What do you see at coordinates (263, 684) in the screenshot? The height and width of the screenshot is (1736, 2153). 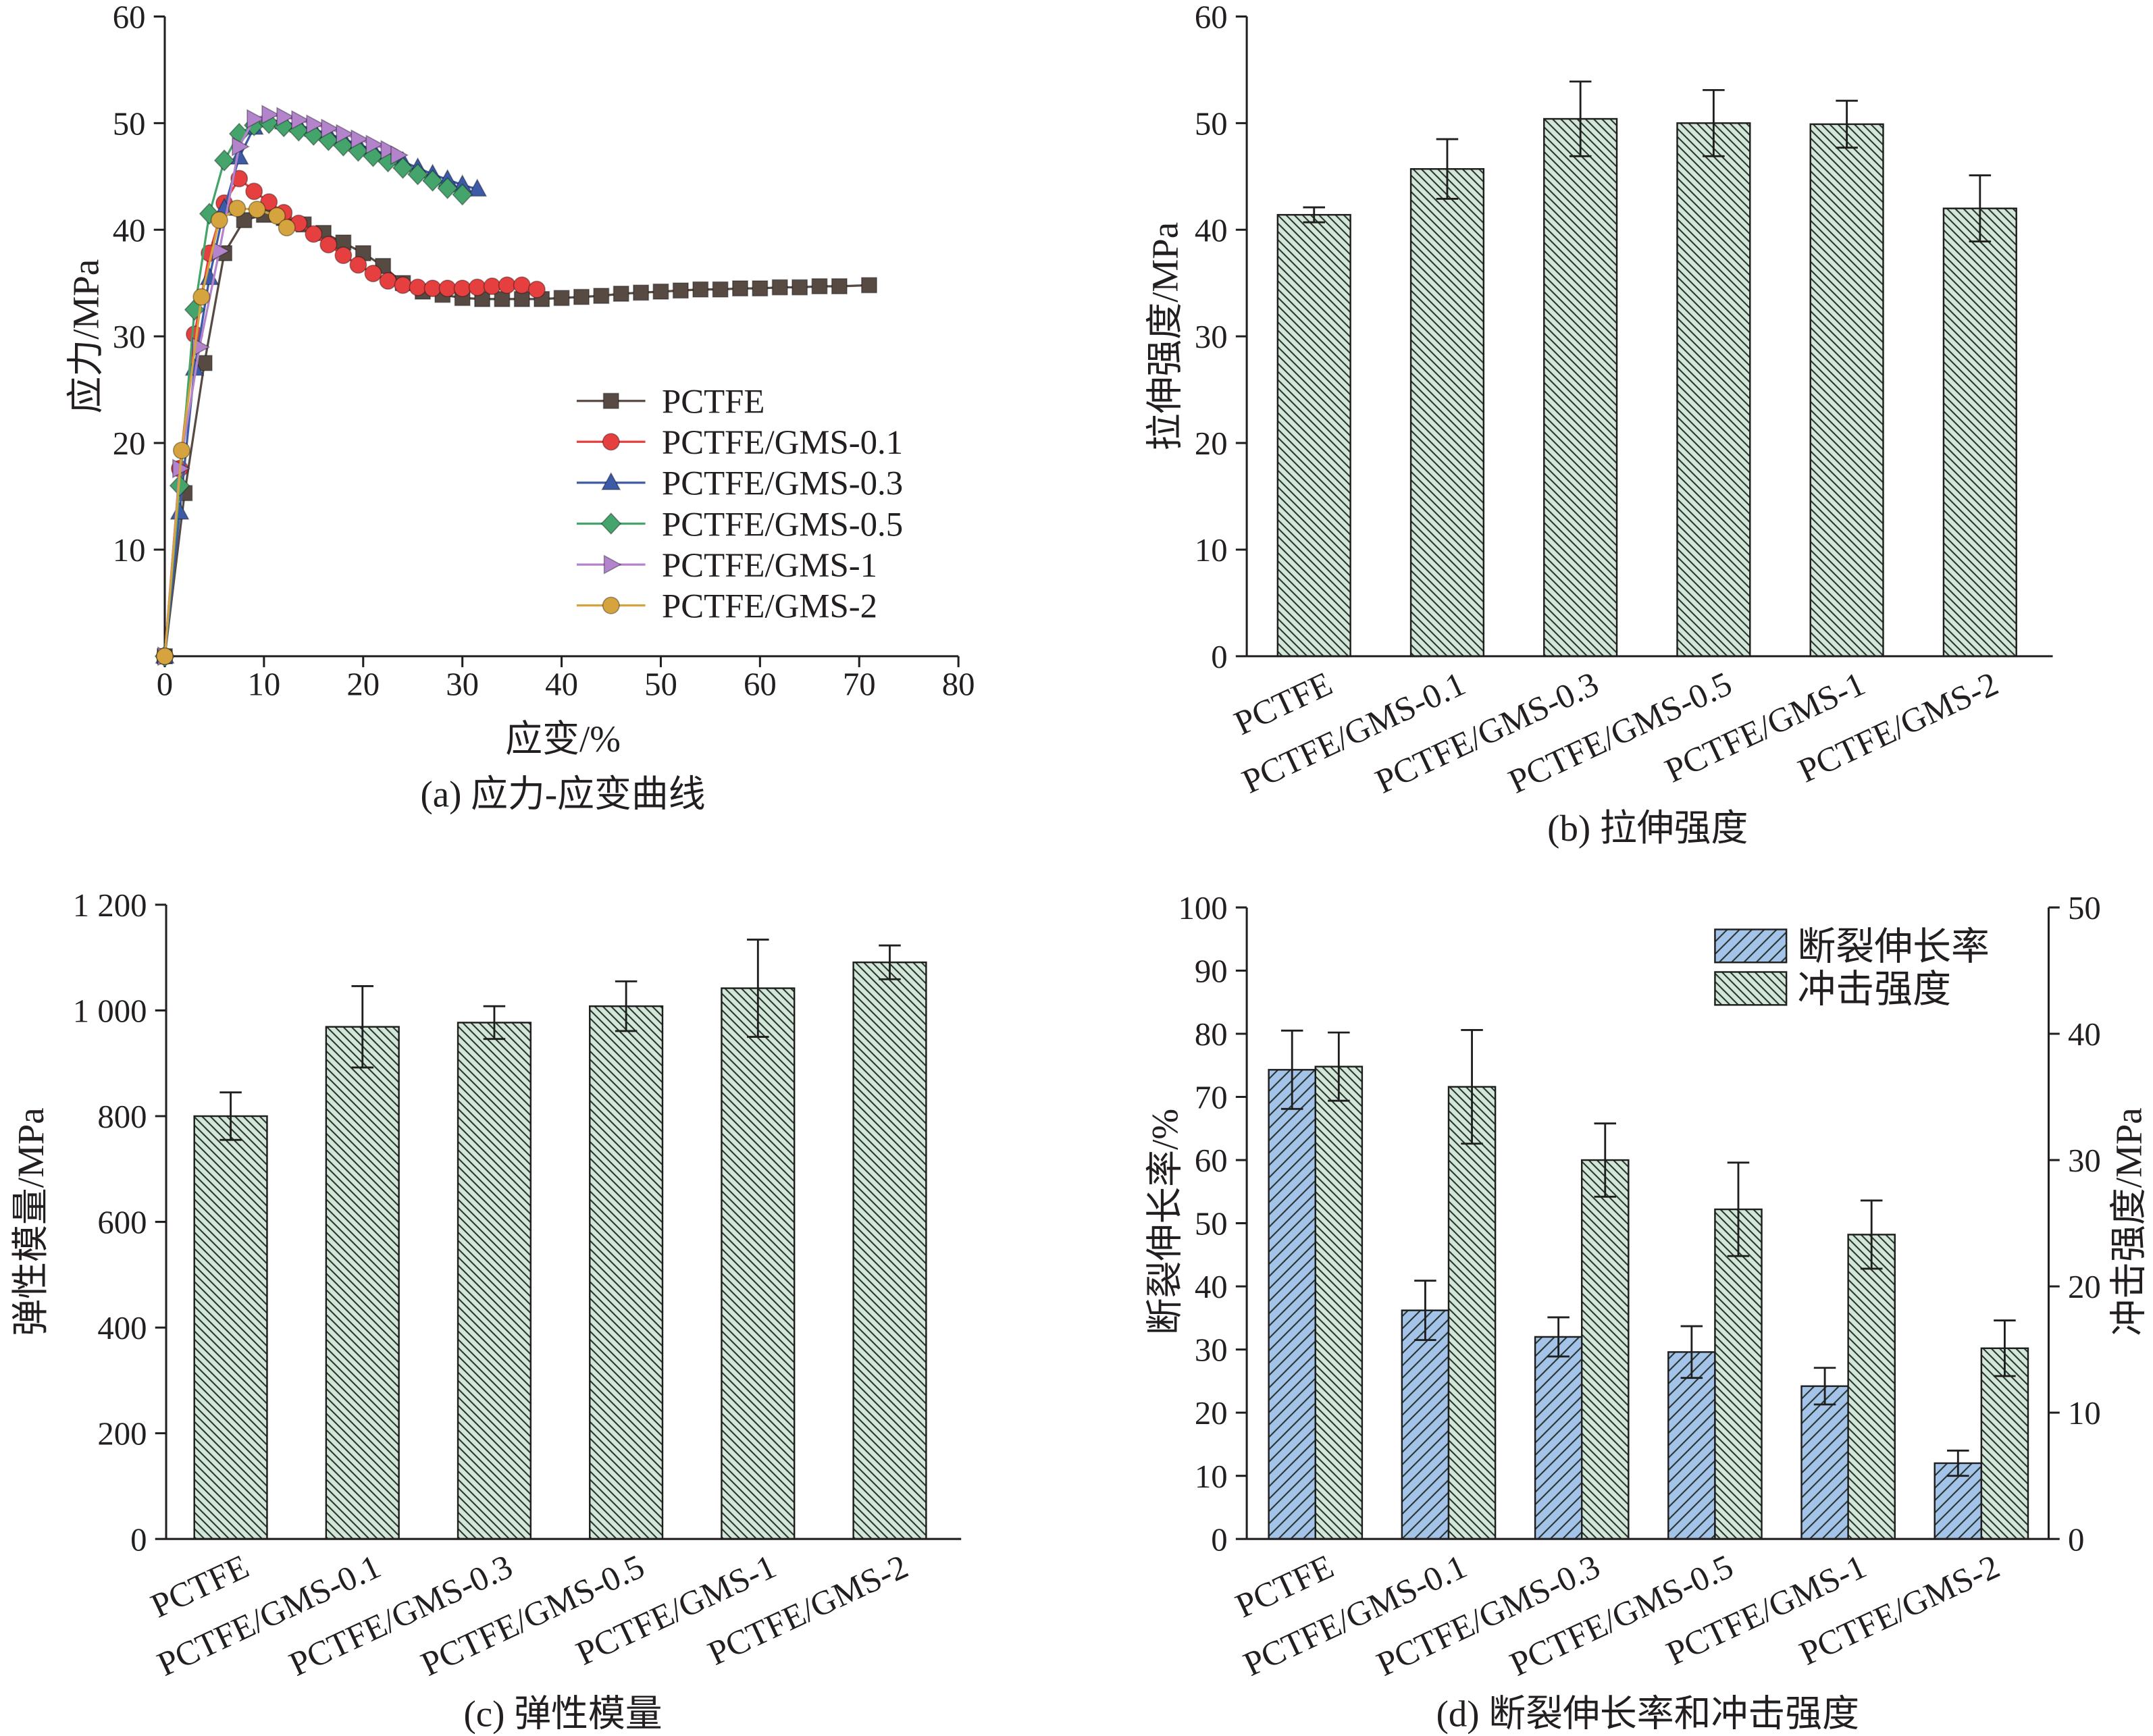 I see `chart-a-x-tick-label: 10` at bounding box center [263, 684].